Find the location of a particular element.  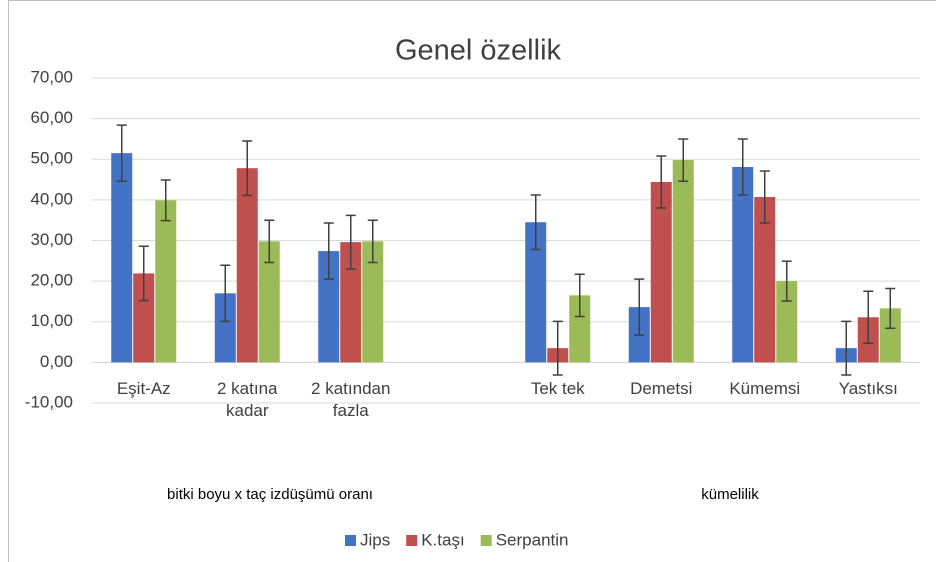

legend-label: K.taşı is located at coordinates (442, 539).